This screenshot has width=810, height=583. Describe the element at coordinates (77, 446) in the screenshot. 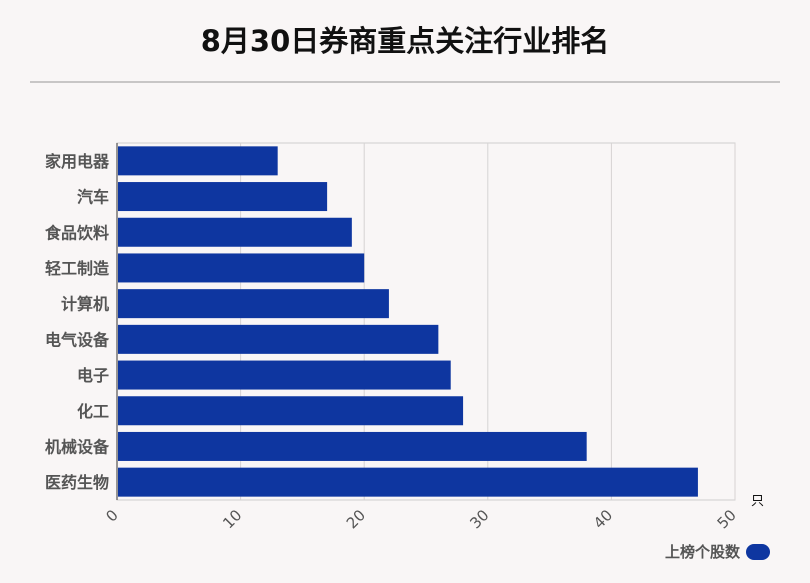

I see `category-label-8: 机械设备` at that location.